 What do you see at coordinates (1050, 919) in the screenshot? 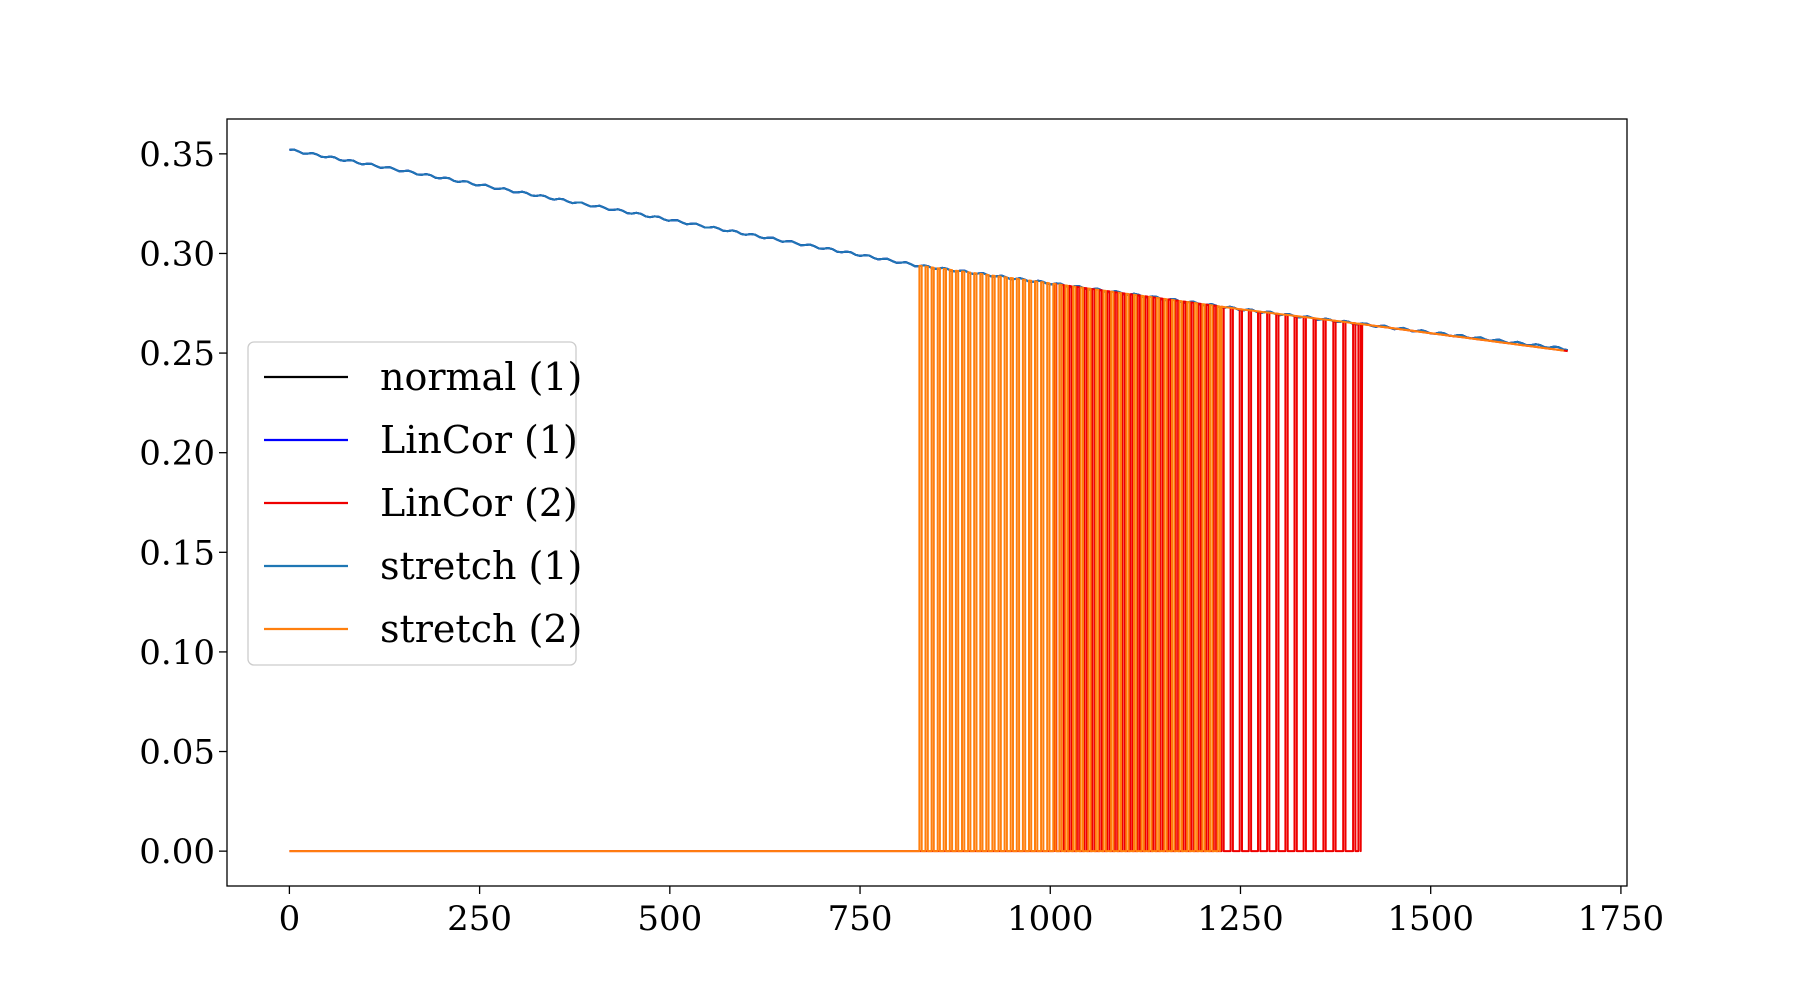
I see `x-tick-label: 1000` at bounding box center [1050, 919].